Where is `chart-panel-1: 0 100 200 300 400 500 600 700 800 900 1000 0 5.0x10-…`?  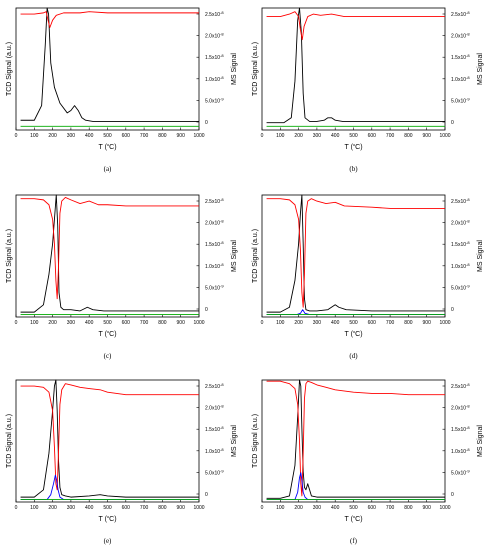 chart-panel-1: 0 100 200 300 400 500 600 700 800 900 1000 0 5.0x10-… is located at coordinates (368, 90).